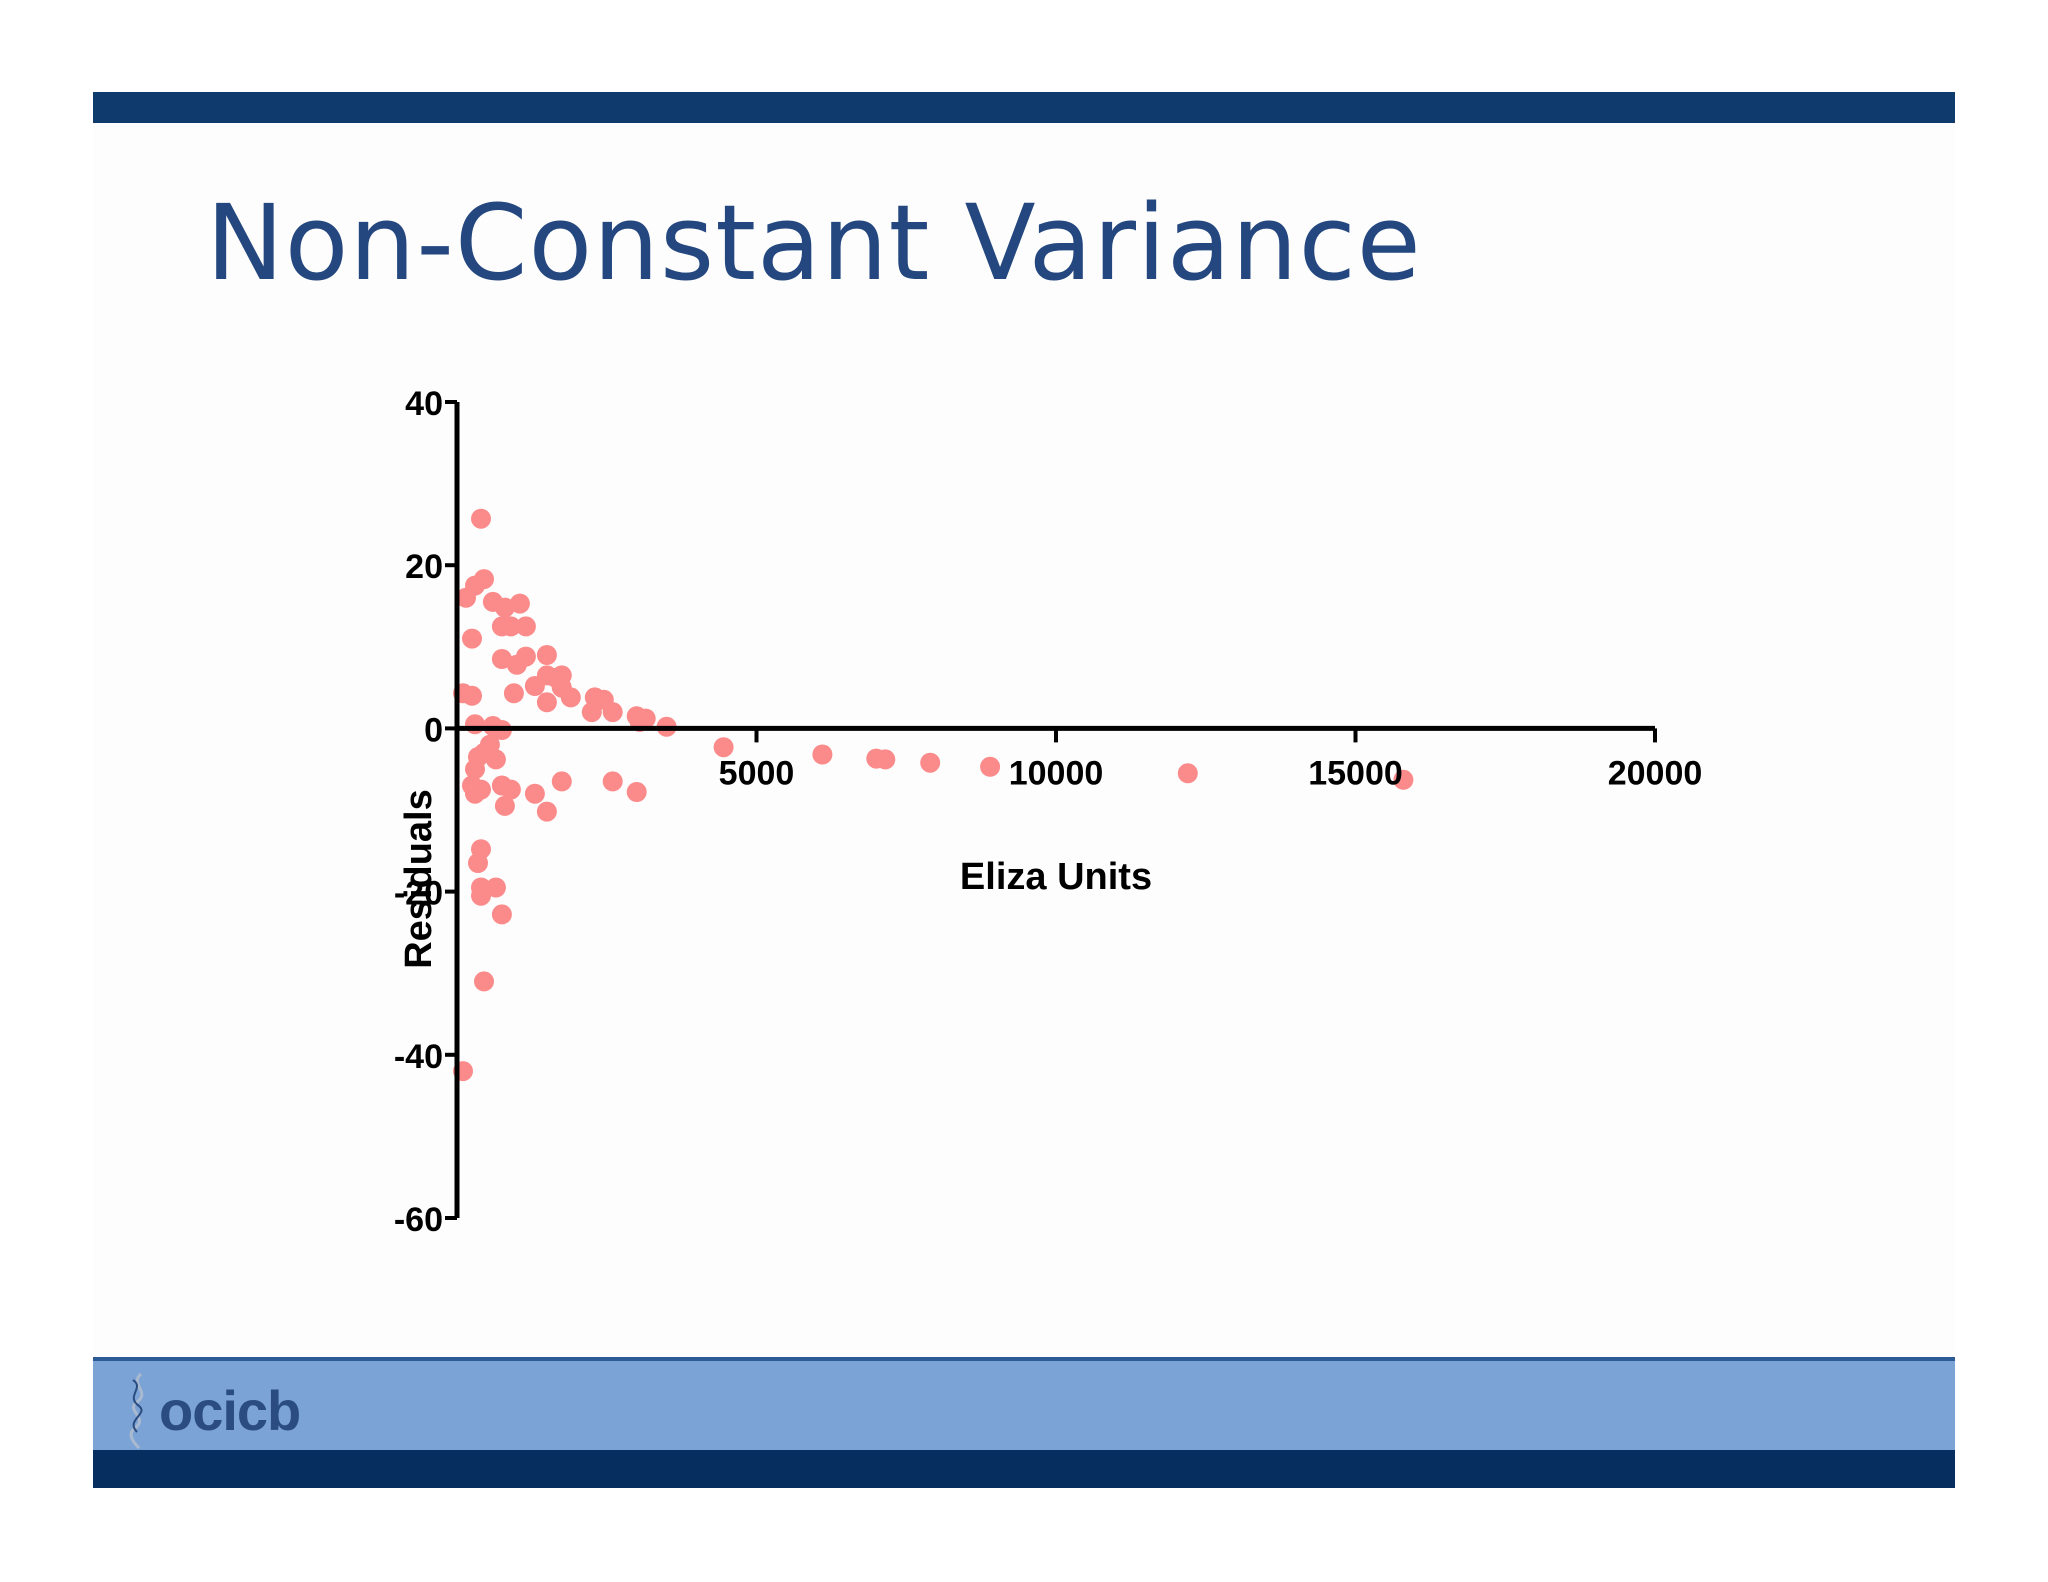 This screenshot has width=2048, height=1582. I want to click on footer-band, so click(1024, 1407).